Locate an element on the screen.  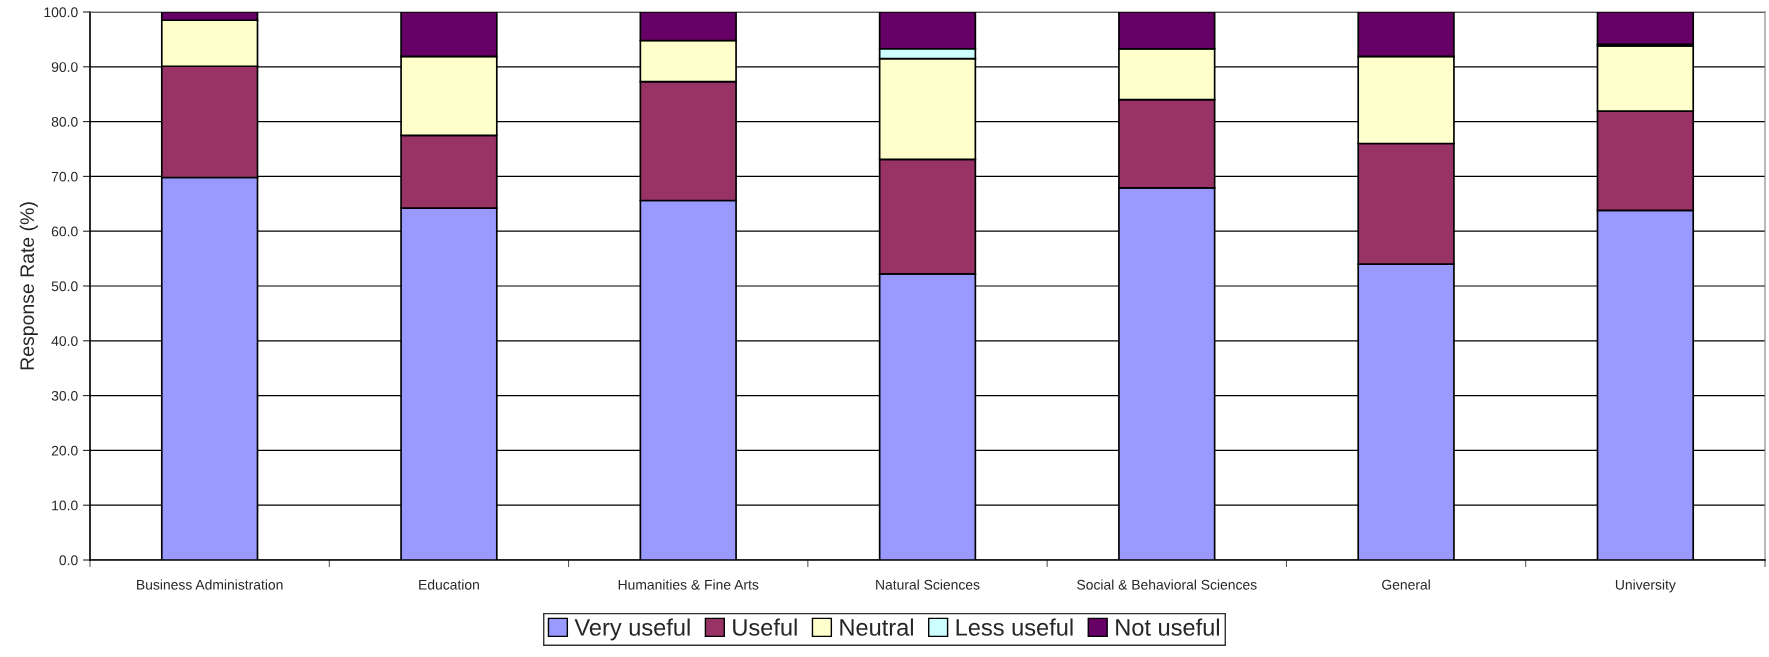
y-tick-label: 70.0 is located at coordinates (64, 176).